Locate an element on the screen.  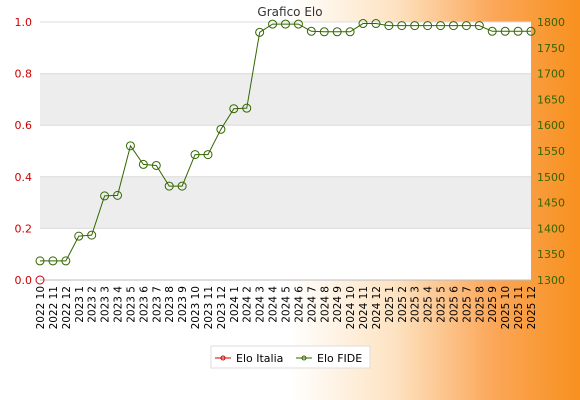
x-tick-label: 2023 7 is located at coordinates (157, 304).